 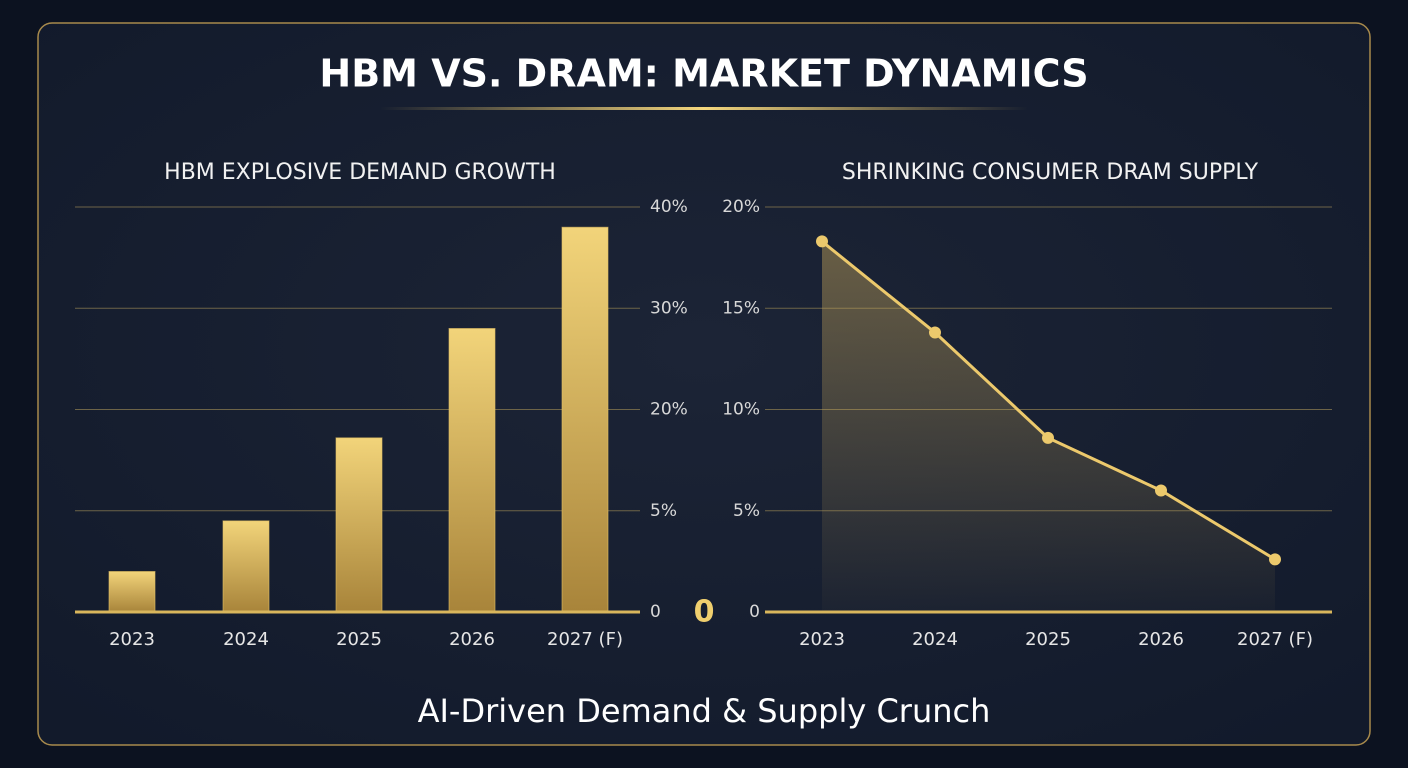 What do you see at coordinates (704, 711) in the screenshot?
I see `footer: AI-Driven Demand & Supply Crunch` at bounding box center [704, 711].